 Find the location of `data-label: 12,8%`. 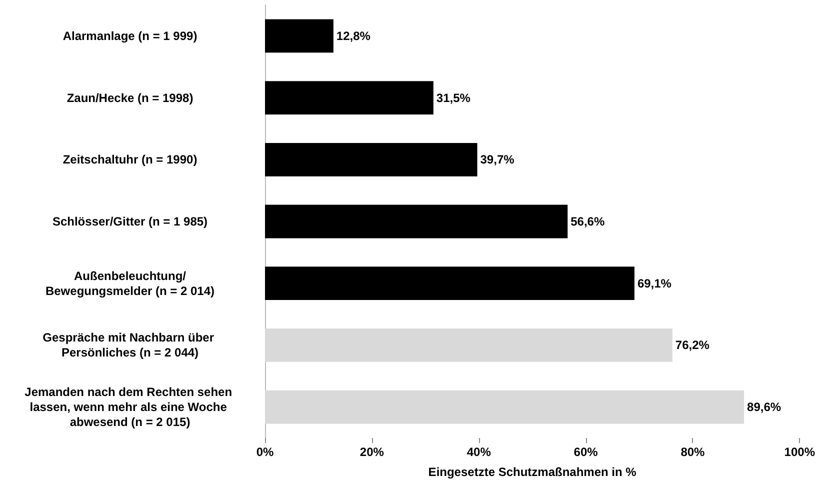

data-label: 12,8% is located at coordinates (353, 35).